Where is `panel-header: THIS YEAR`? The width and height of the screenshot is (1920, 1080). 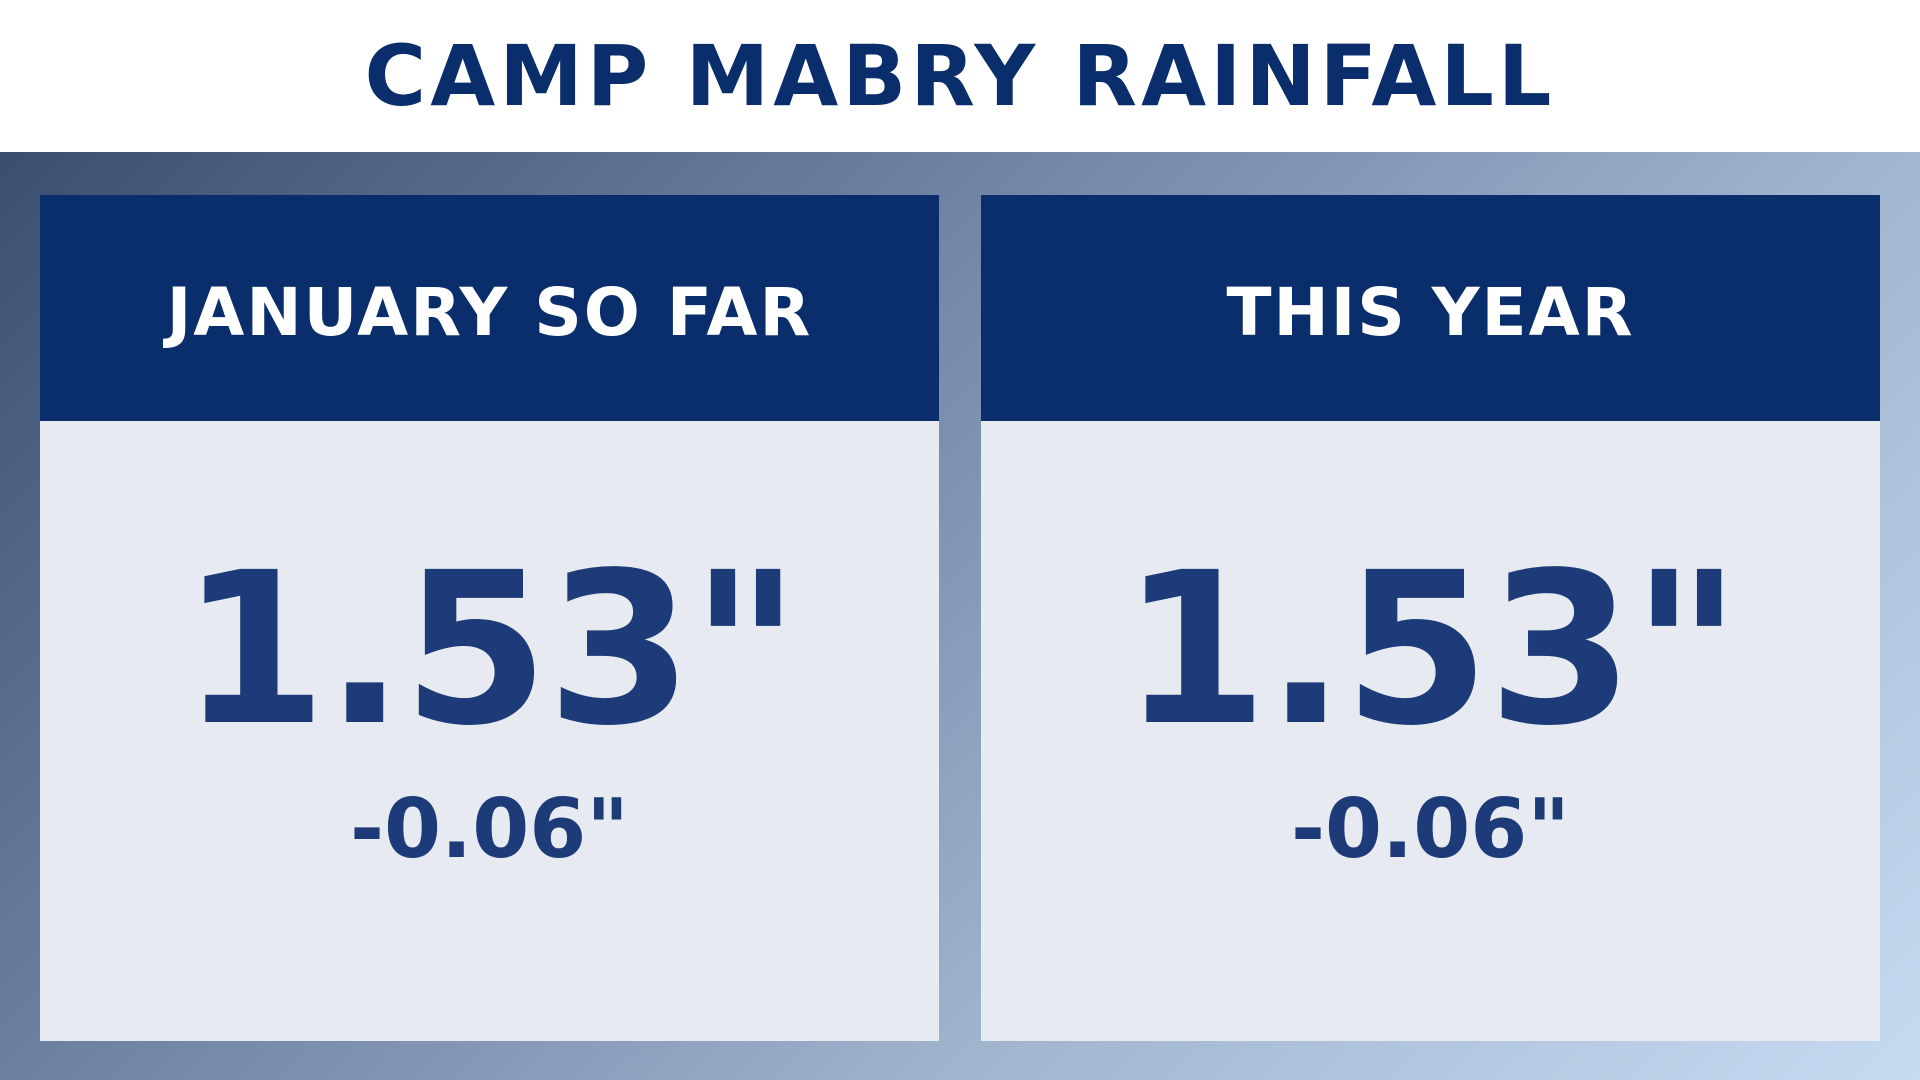
panel-header: THIS YEAR is located at coordinates (1430, 308).